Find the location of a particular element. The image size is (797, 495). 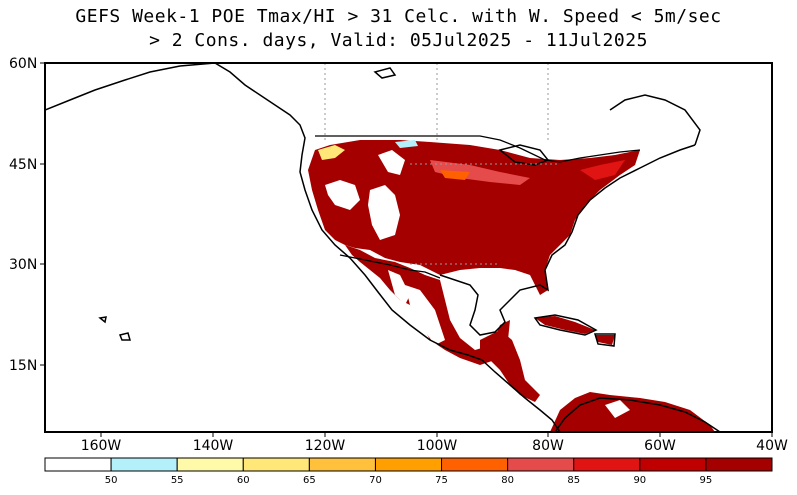

color-bar-label: 60 is located at coordinates (243, 480).